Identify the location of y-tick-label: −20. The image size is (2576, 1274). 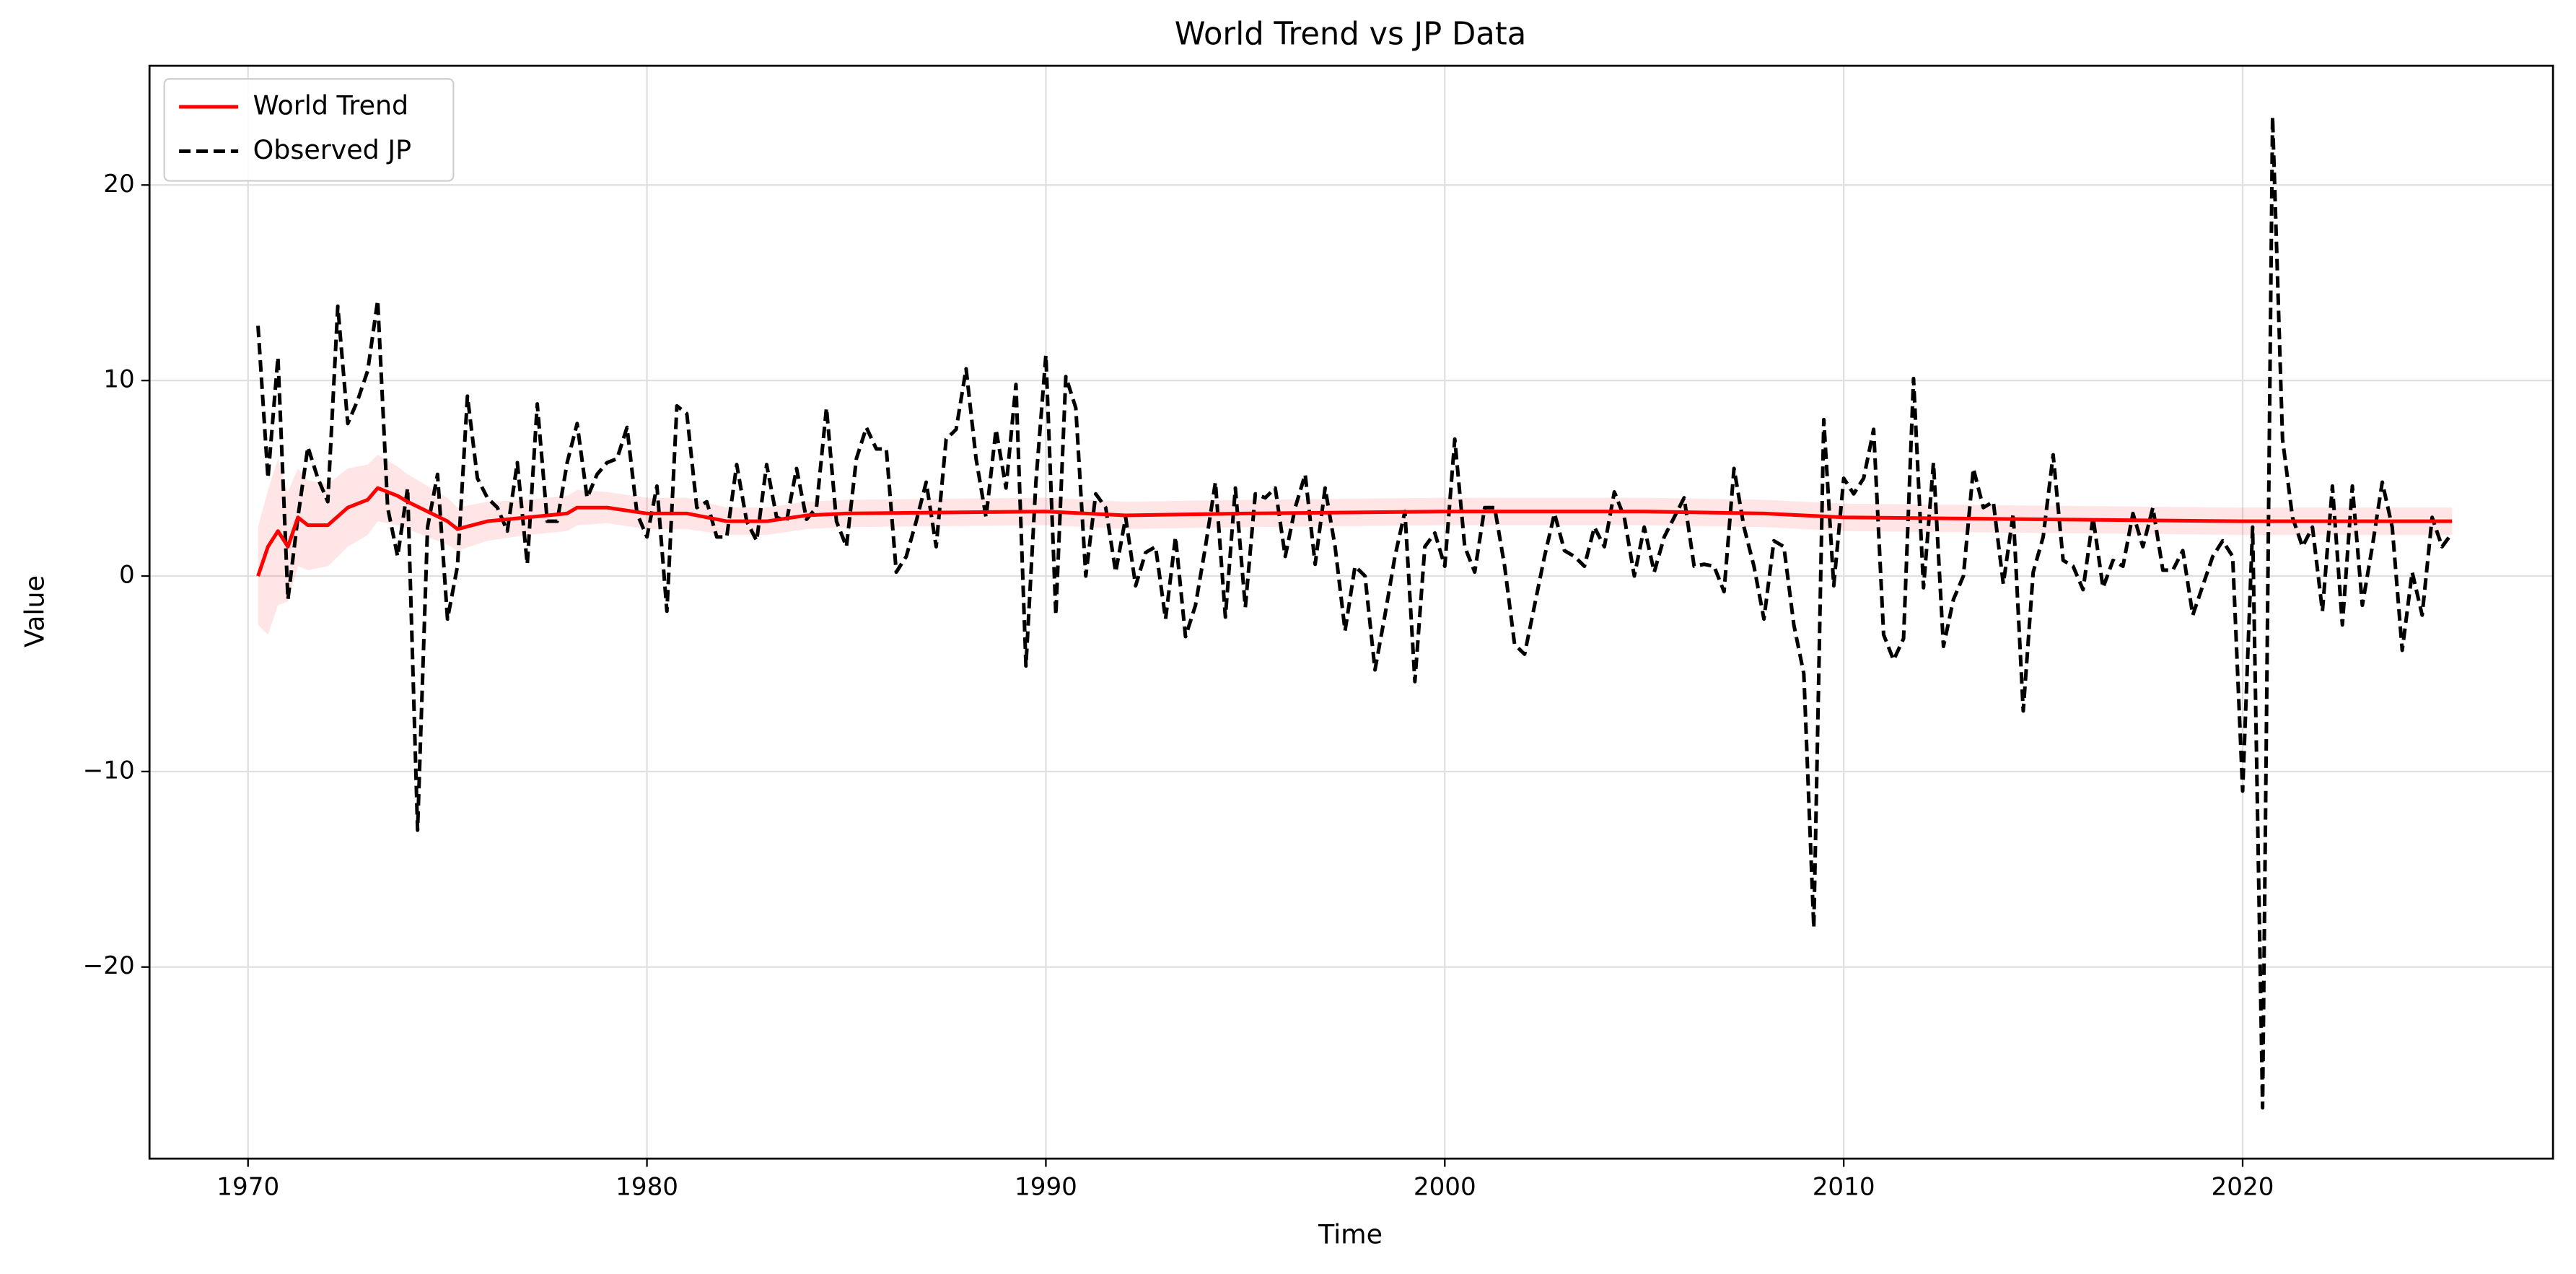
(109, 965).